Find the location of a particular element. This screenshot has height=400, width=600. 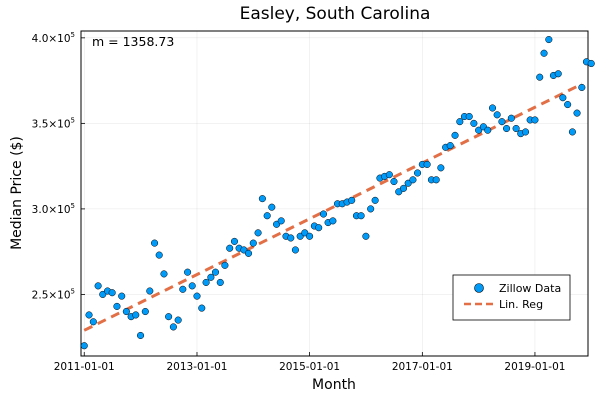

legend-label-zillow-data: Zillow Data is located at coordinates (530, 288).